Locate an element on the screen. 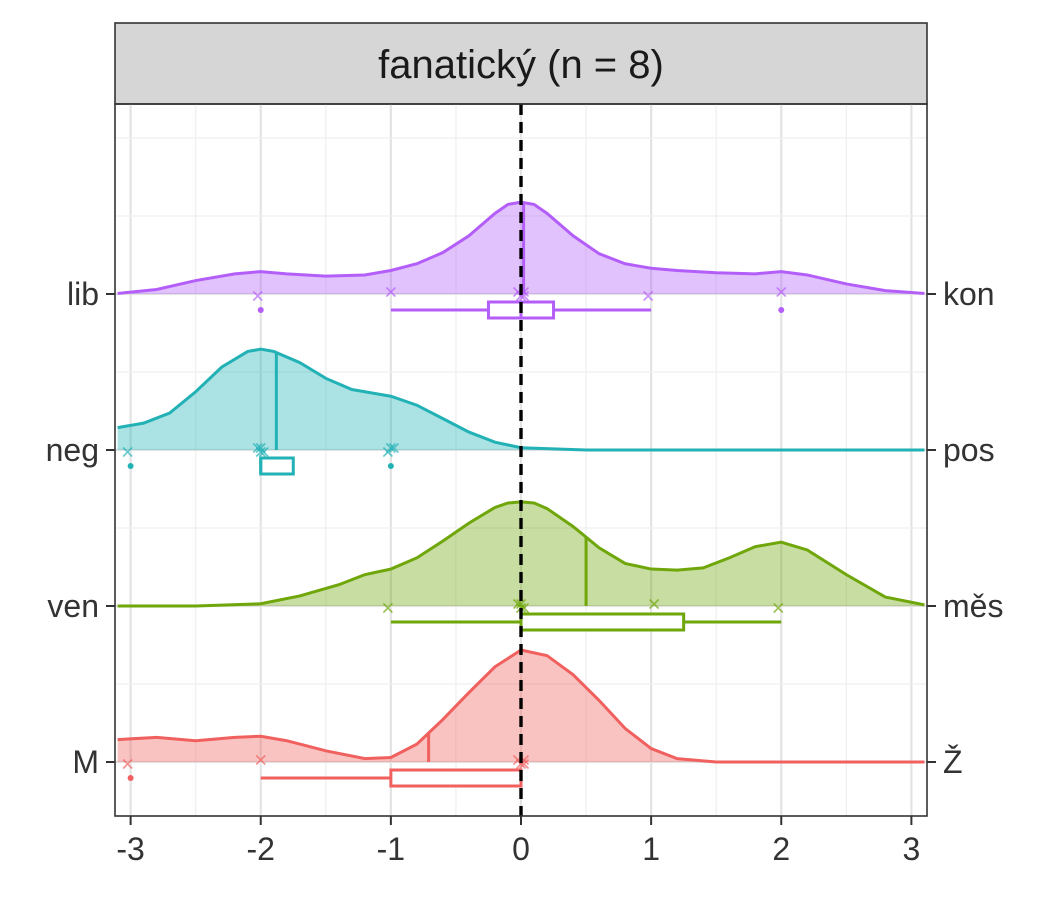 This screenshot has width=1050, height=900. strip-header is located at coordinates (521, 63).